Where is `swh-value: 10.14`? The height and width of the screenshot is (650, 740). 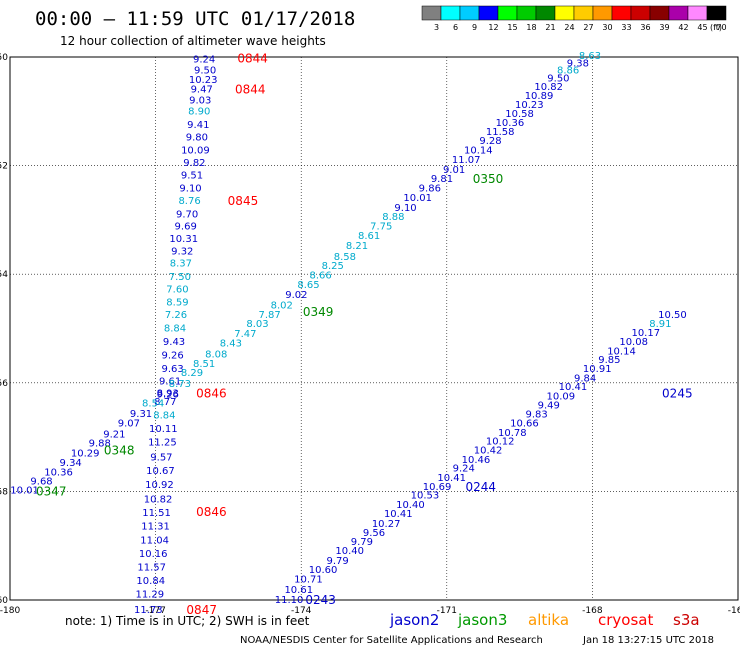 swh-value: 10.14 is located at coordinates (478, 150).